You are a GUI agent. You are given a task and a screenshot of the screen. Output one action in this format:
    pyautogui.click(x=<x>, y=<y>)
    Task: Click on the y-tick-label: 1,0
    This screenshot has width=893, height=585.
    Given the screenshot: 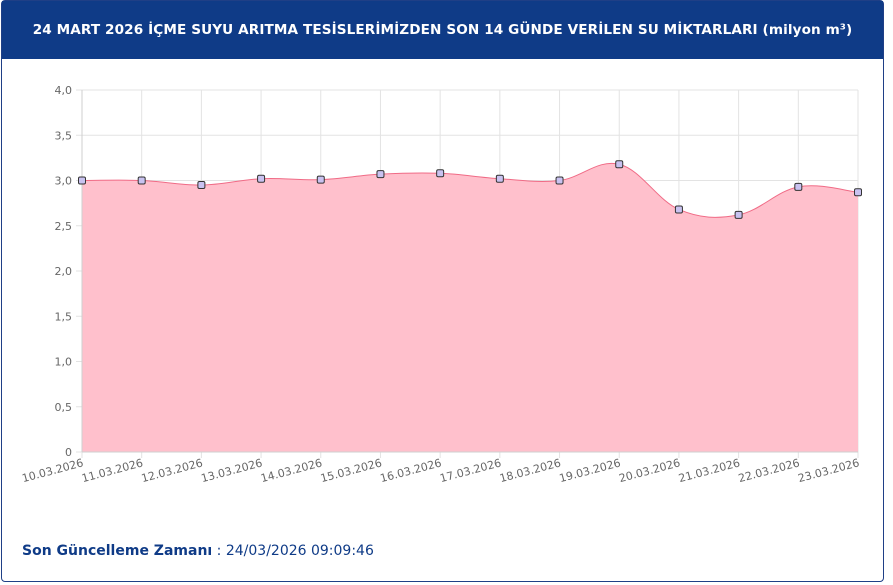 What is the action you would take?
    pyautogui.click(x=64, y=362)
    